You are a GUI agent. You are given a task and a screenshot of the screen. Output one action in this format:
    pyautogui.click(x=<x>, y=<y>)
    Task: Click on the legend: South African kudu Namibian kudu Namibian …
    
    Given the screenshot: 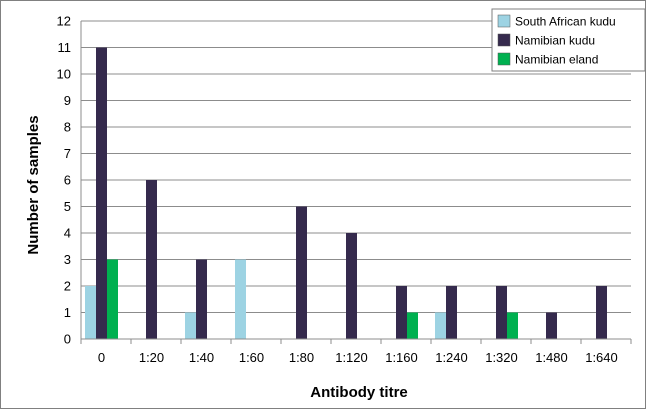 What is the action you would take?
    pyautogui.click(x=568, y=40)
    